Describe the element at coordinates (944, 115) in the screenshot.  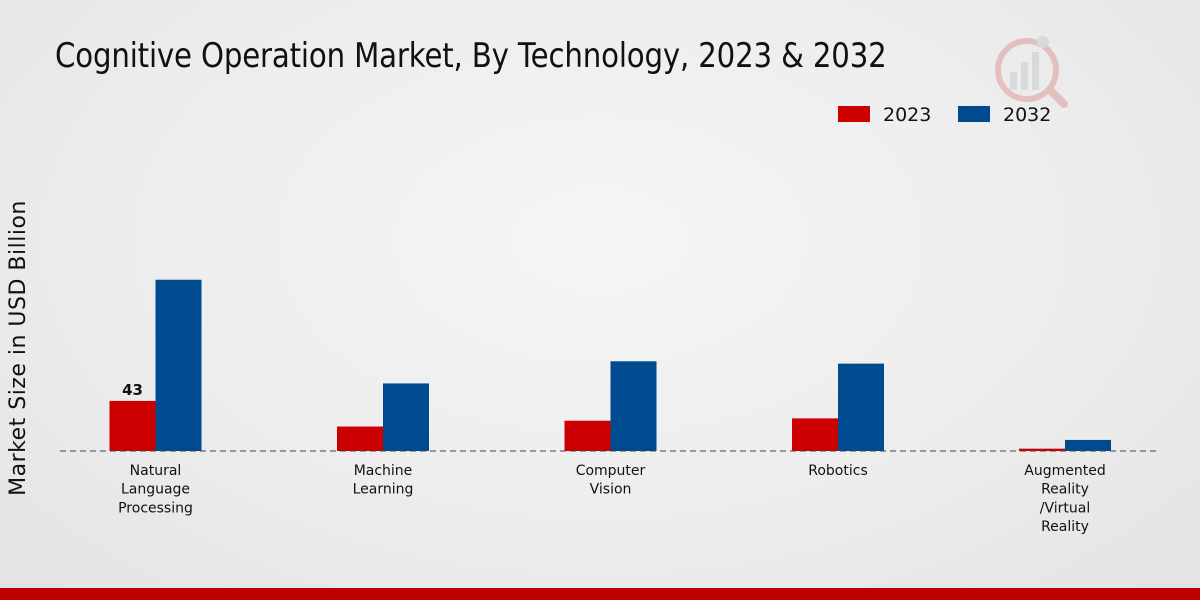
I see `legend: 2023 2032` at that location.